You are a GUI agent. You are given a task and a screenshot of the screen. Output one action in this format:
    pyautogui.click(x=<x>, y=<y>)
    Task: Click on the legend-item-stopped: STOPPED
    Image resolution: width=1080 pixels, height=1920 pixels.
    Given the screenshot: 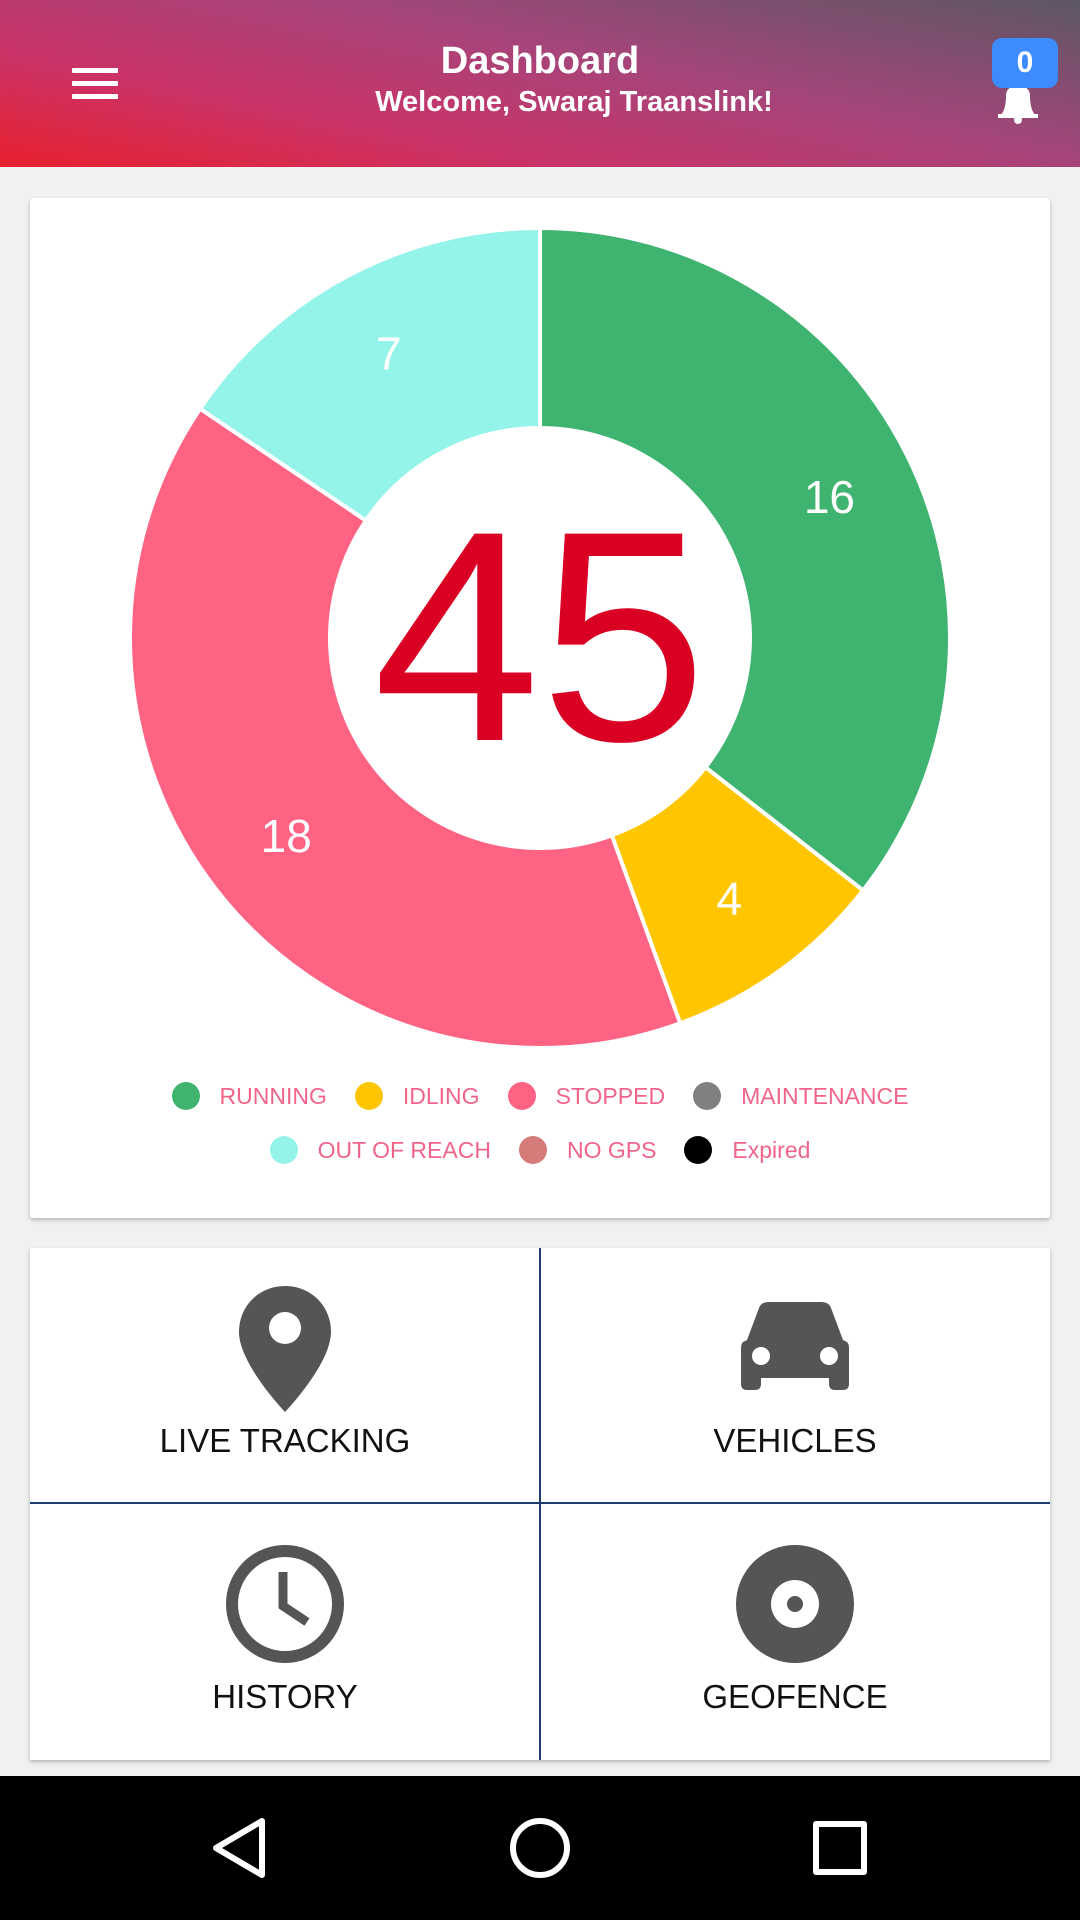 What is the action you would take?
    pyautogui.click(x=586, y=1096)
    